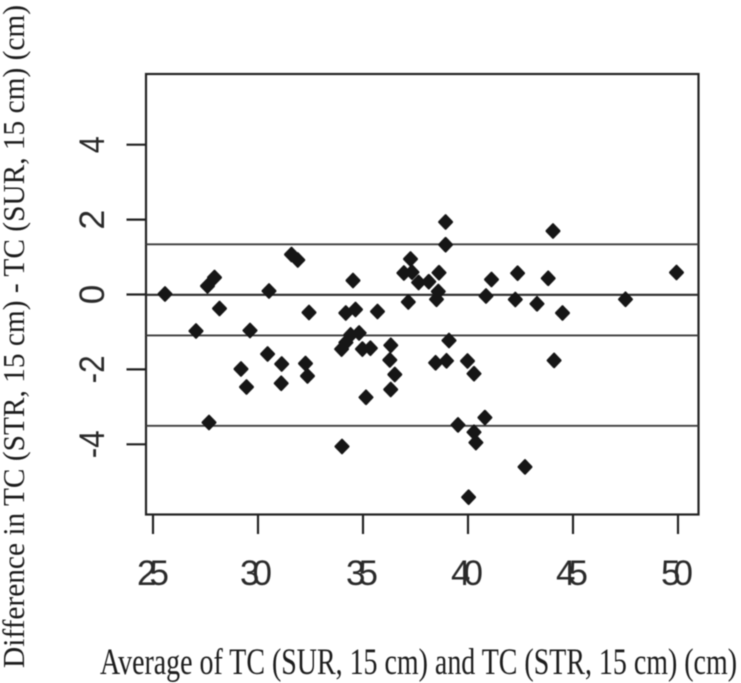 This screenshot has width=741, height=683. I want to click on svg-text: 45, so click(572, 573).